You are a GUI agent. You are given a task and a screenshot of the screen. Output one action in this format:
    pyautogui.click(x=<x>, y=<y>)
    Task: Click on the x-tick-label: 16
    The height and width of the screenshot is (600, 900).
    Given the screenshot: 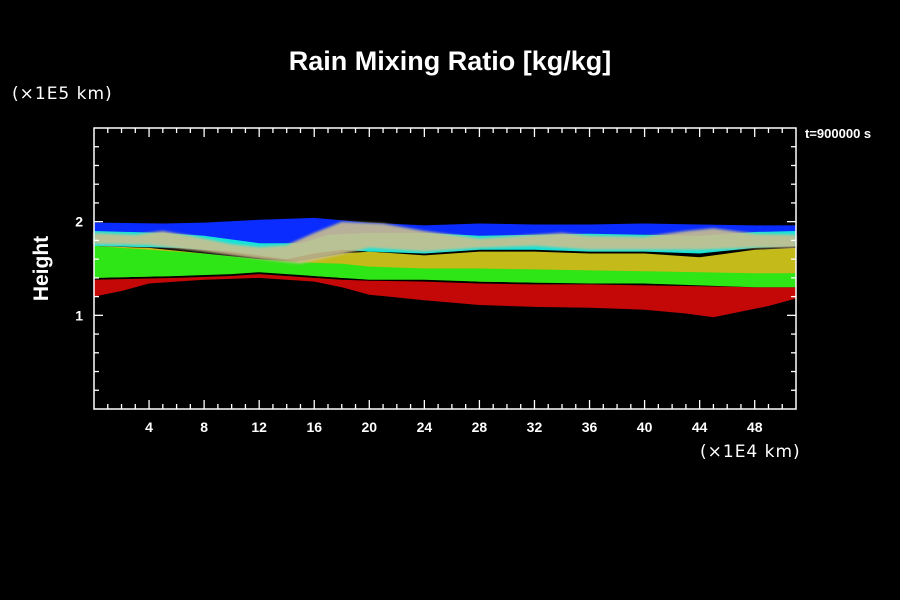 What is the action you would take?
    pyautogui.click(x=314, y=427)
    